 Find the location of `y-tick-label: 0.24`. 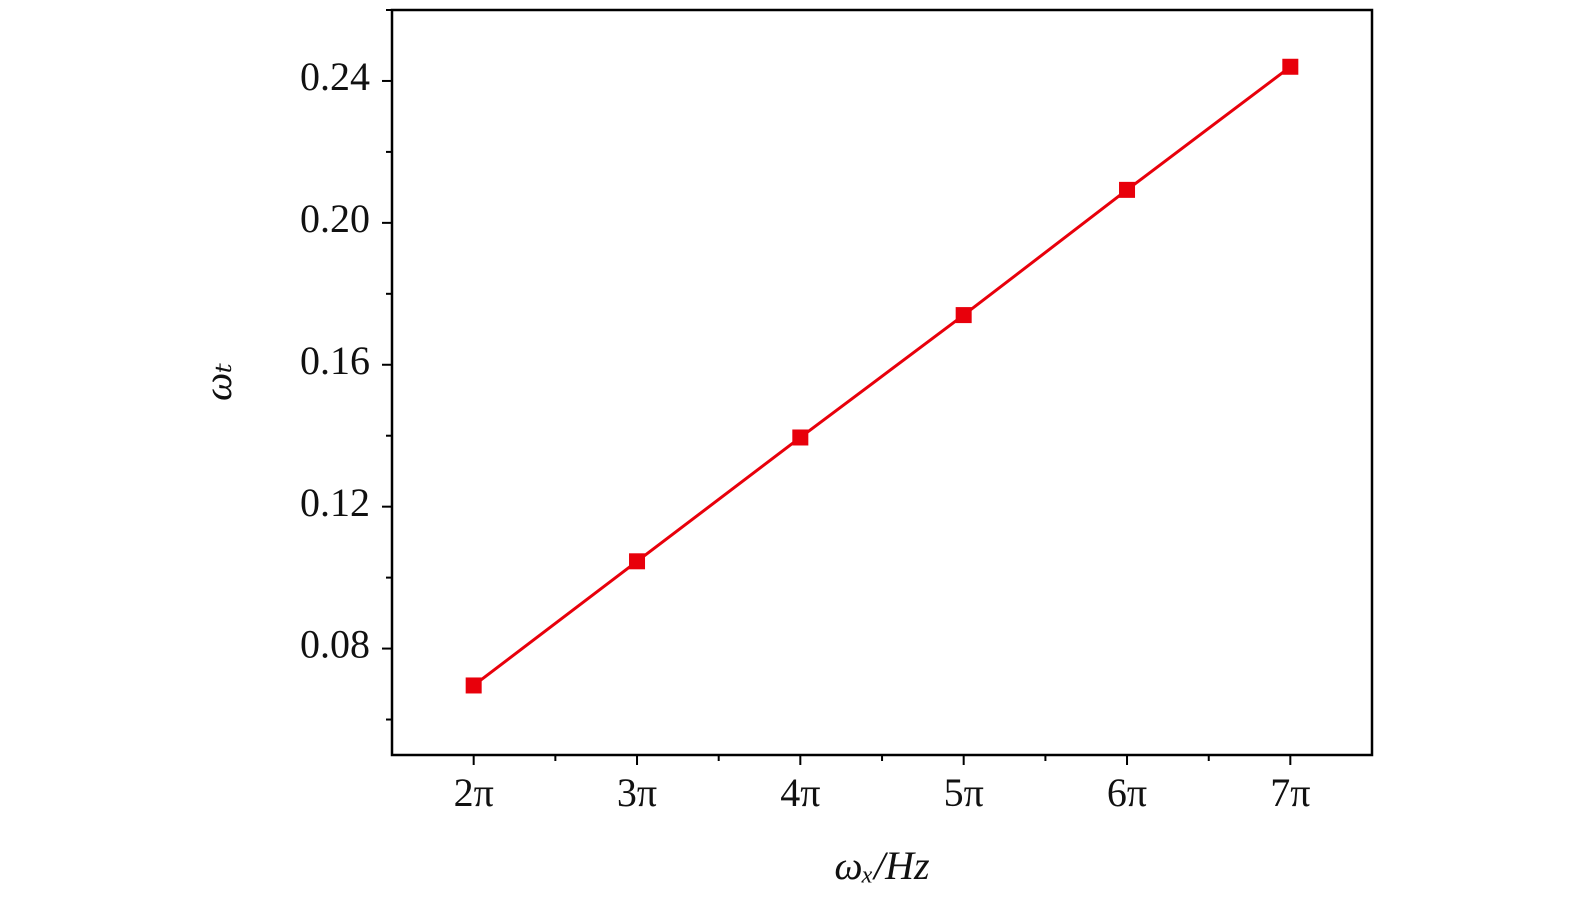

y-tick-label: 0.24 is located at coordinates (335, 76).